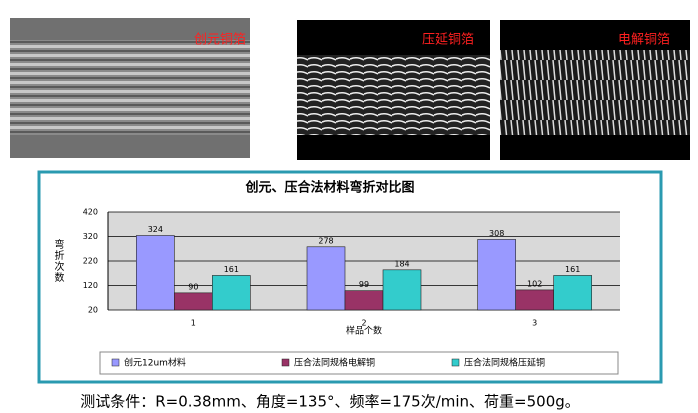 This screenshot has width=698, height=413. What do you see at coordinates (595, 90) in the screenshot?
I see `micrograph: 电解铜箔` at bounding box center [595, 90].